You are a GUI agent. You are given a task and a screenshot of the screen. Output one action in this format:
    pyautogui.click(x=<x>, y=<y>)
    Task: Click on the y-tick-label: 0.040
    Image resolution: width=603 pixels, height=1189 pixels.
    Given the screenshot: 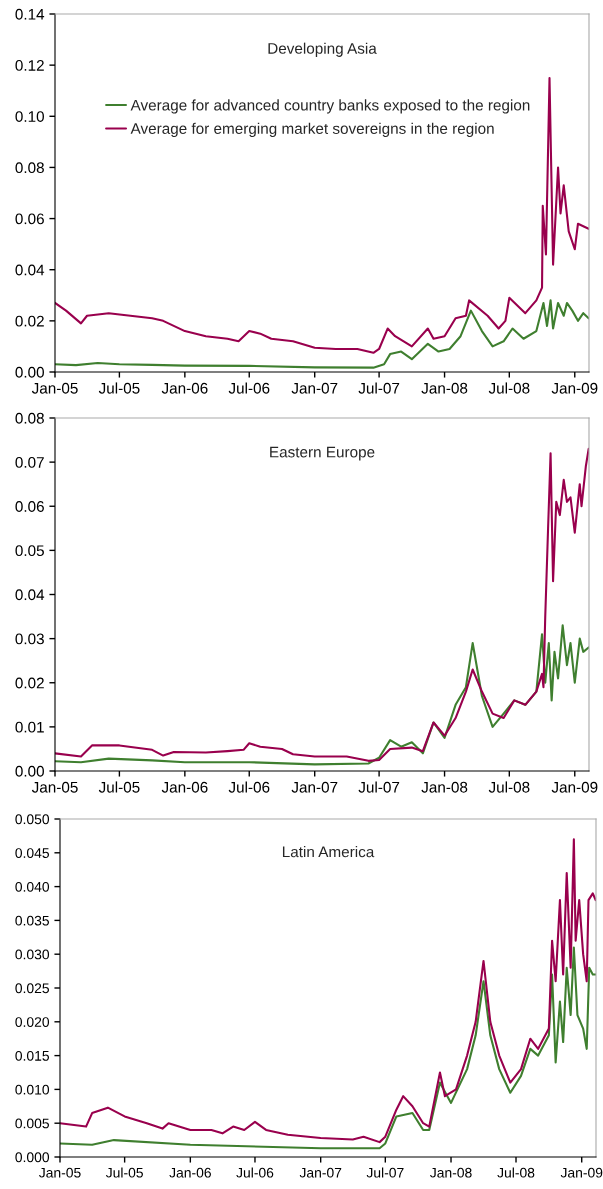 What is the action you would take?
    pyautogui.click(x=32, y=886)
    